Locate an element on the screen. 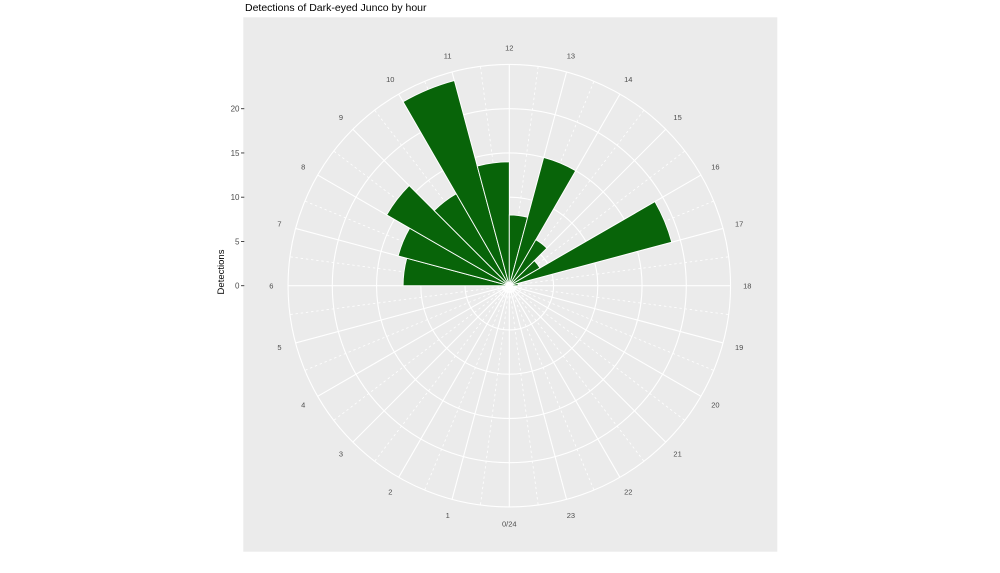 The image size is (1000, 573). bar-layer is located at coordinates (529, 183).